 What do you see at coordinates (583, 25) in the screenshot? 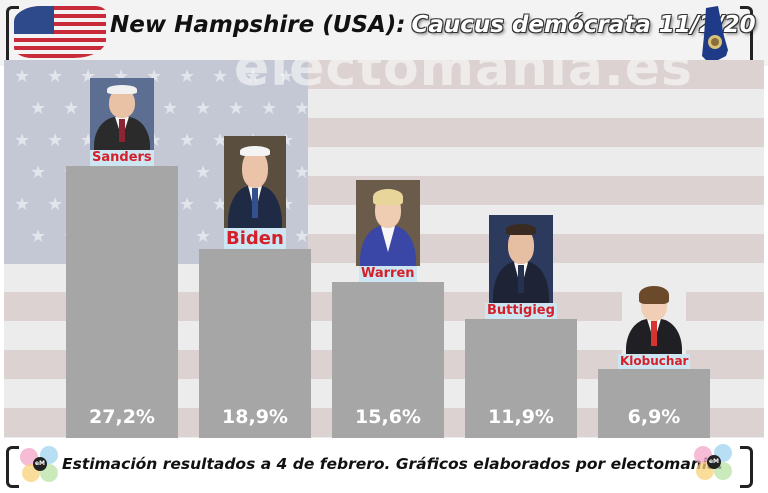
I see `title-subtitle: Caucus demócrata 11/2/20` at bounding box center [583, 25].